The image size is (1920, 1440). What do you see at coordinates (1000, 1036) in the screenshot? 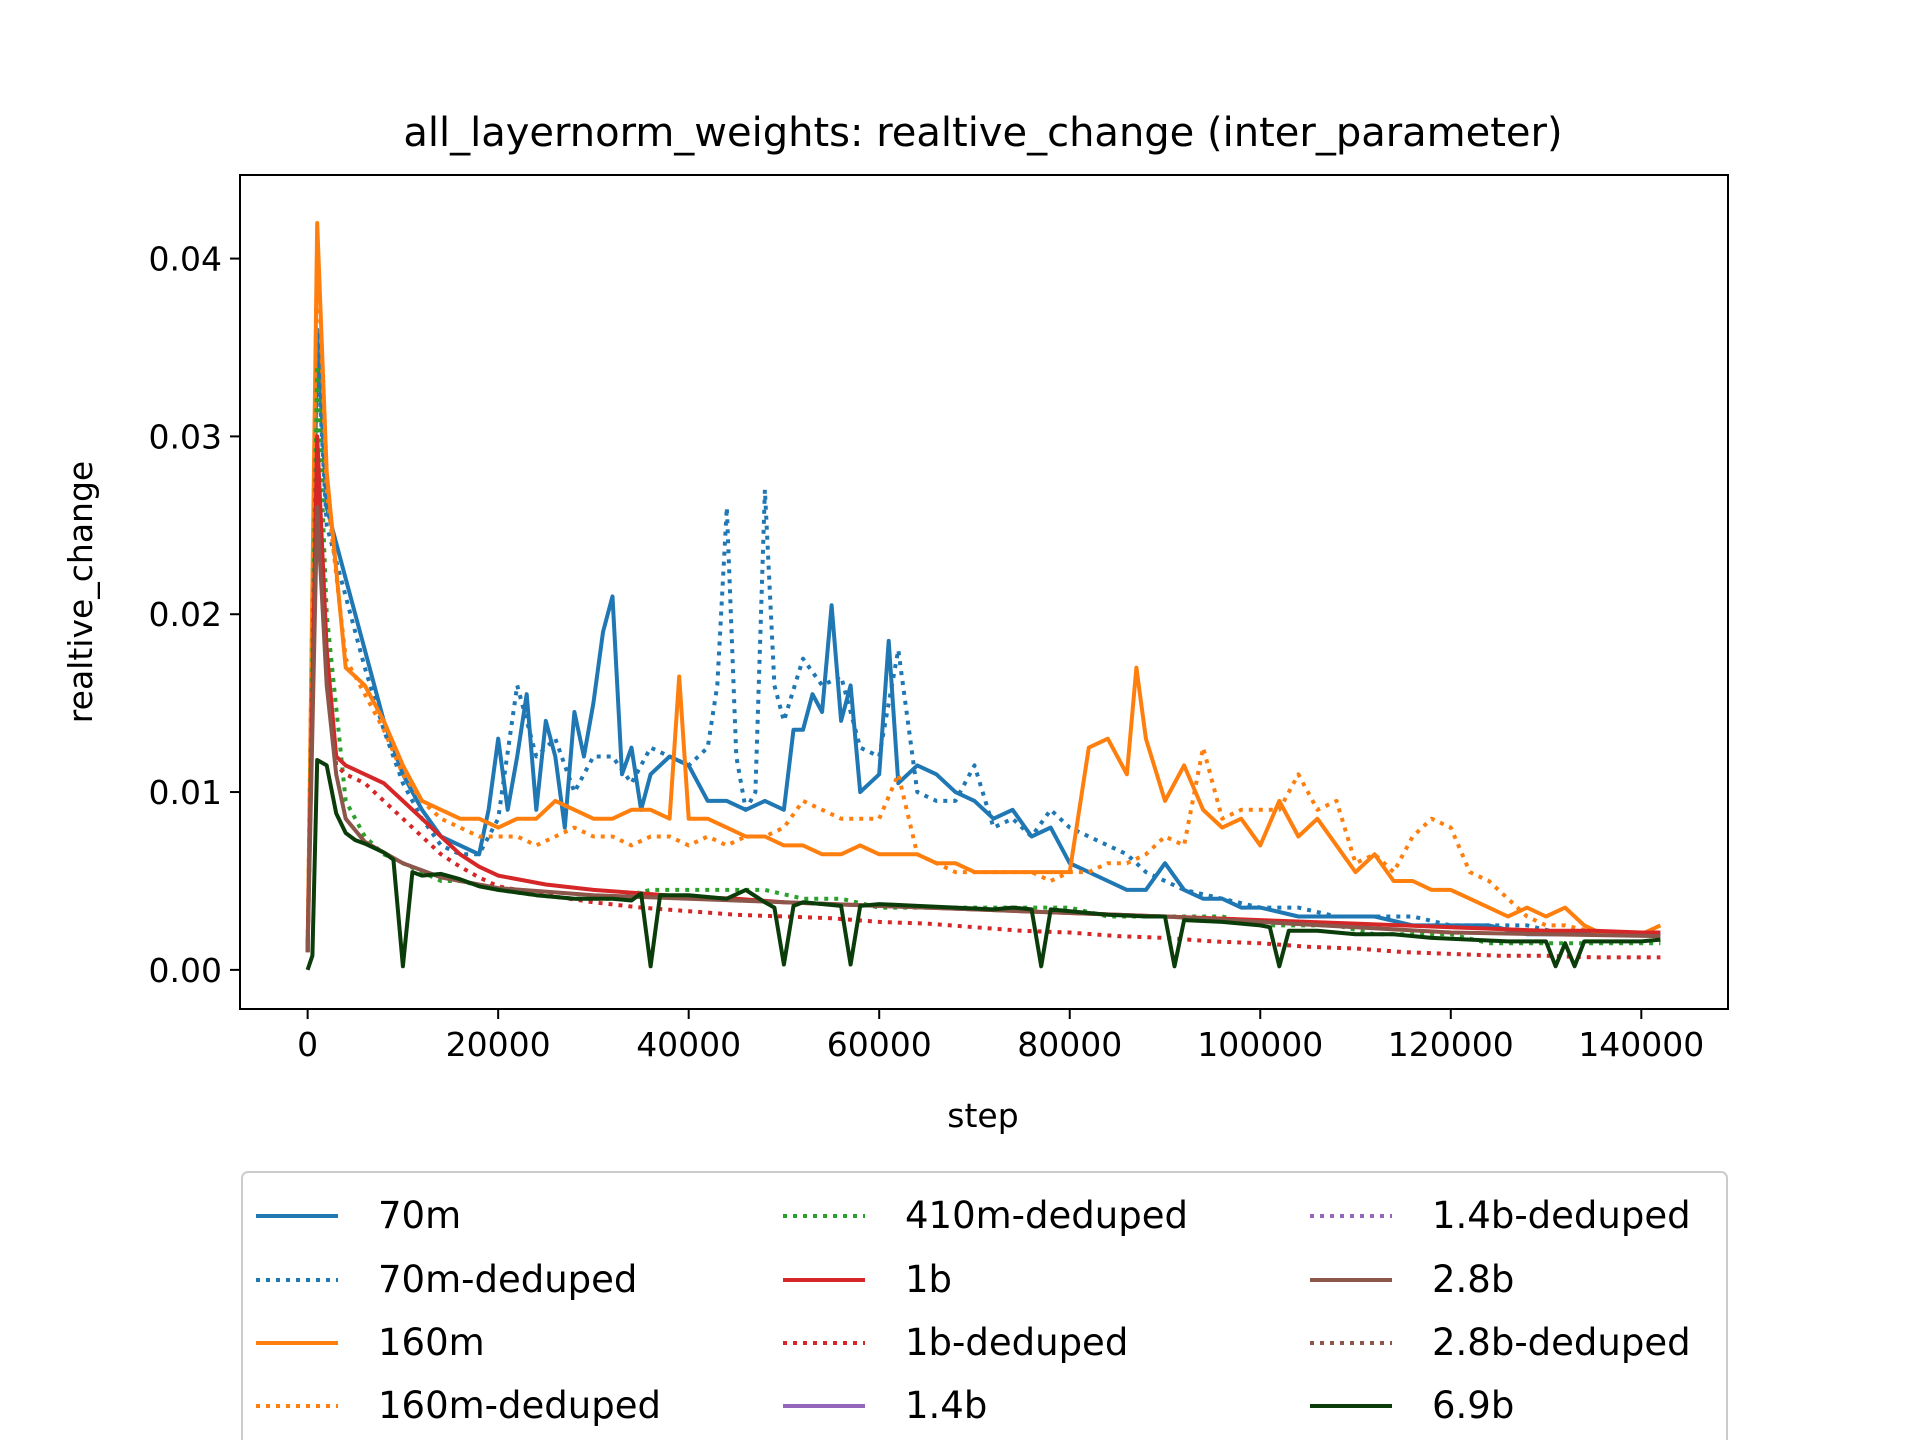
I see `x-axis: 0 20000 40000 60000 80000 100000 120000 140000` at bounding box center [1000, 1036].